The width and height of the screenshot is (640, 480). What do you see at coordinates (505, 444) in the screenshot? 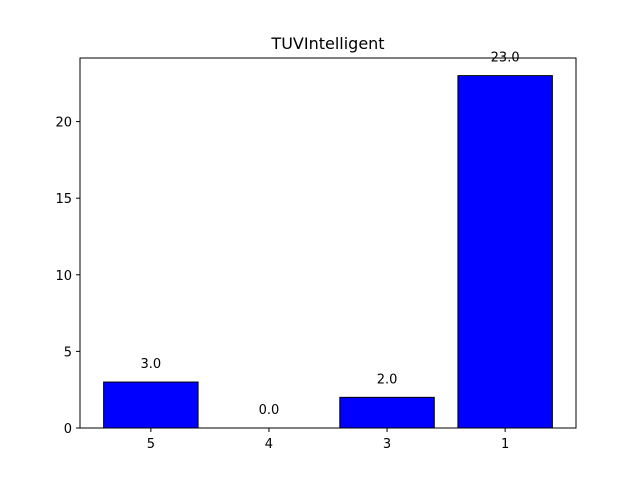
I see `x-tick-label: 1` at bounding box center [505, 444].